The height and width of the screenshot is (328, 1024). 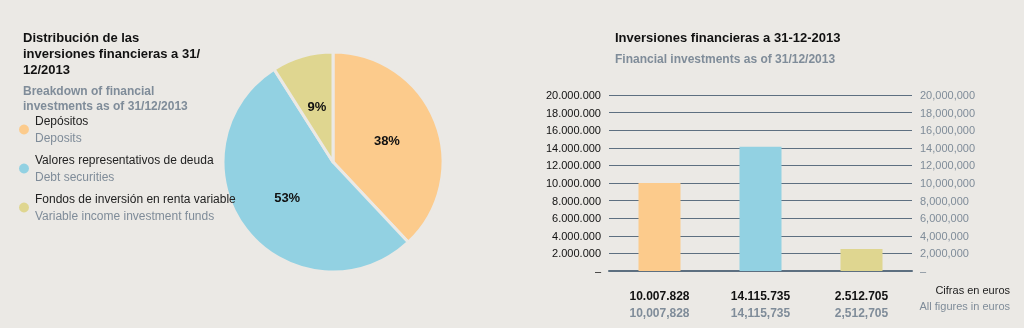 What do you see at coordinates (573, 112) in the screenshot?
I see `y-tick-label: 18.000.000` at bounding box center [573, 112].